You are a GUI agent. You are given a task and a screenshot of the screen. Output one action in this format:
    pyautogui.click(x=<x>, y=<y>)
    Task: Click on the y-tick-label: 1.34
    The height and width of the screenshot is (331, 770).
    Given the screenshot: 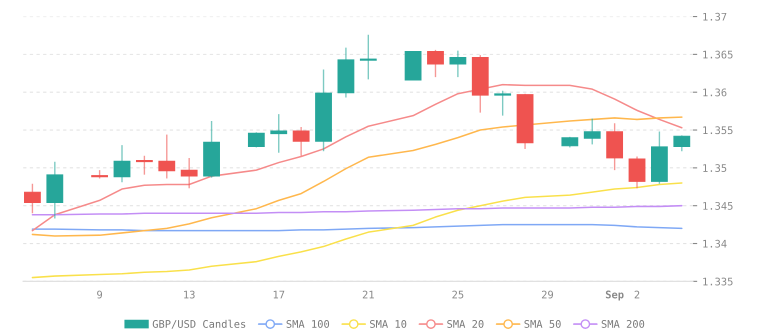 What is the action you would take?
    pyautogui.click(x=715, y=244)
    